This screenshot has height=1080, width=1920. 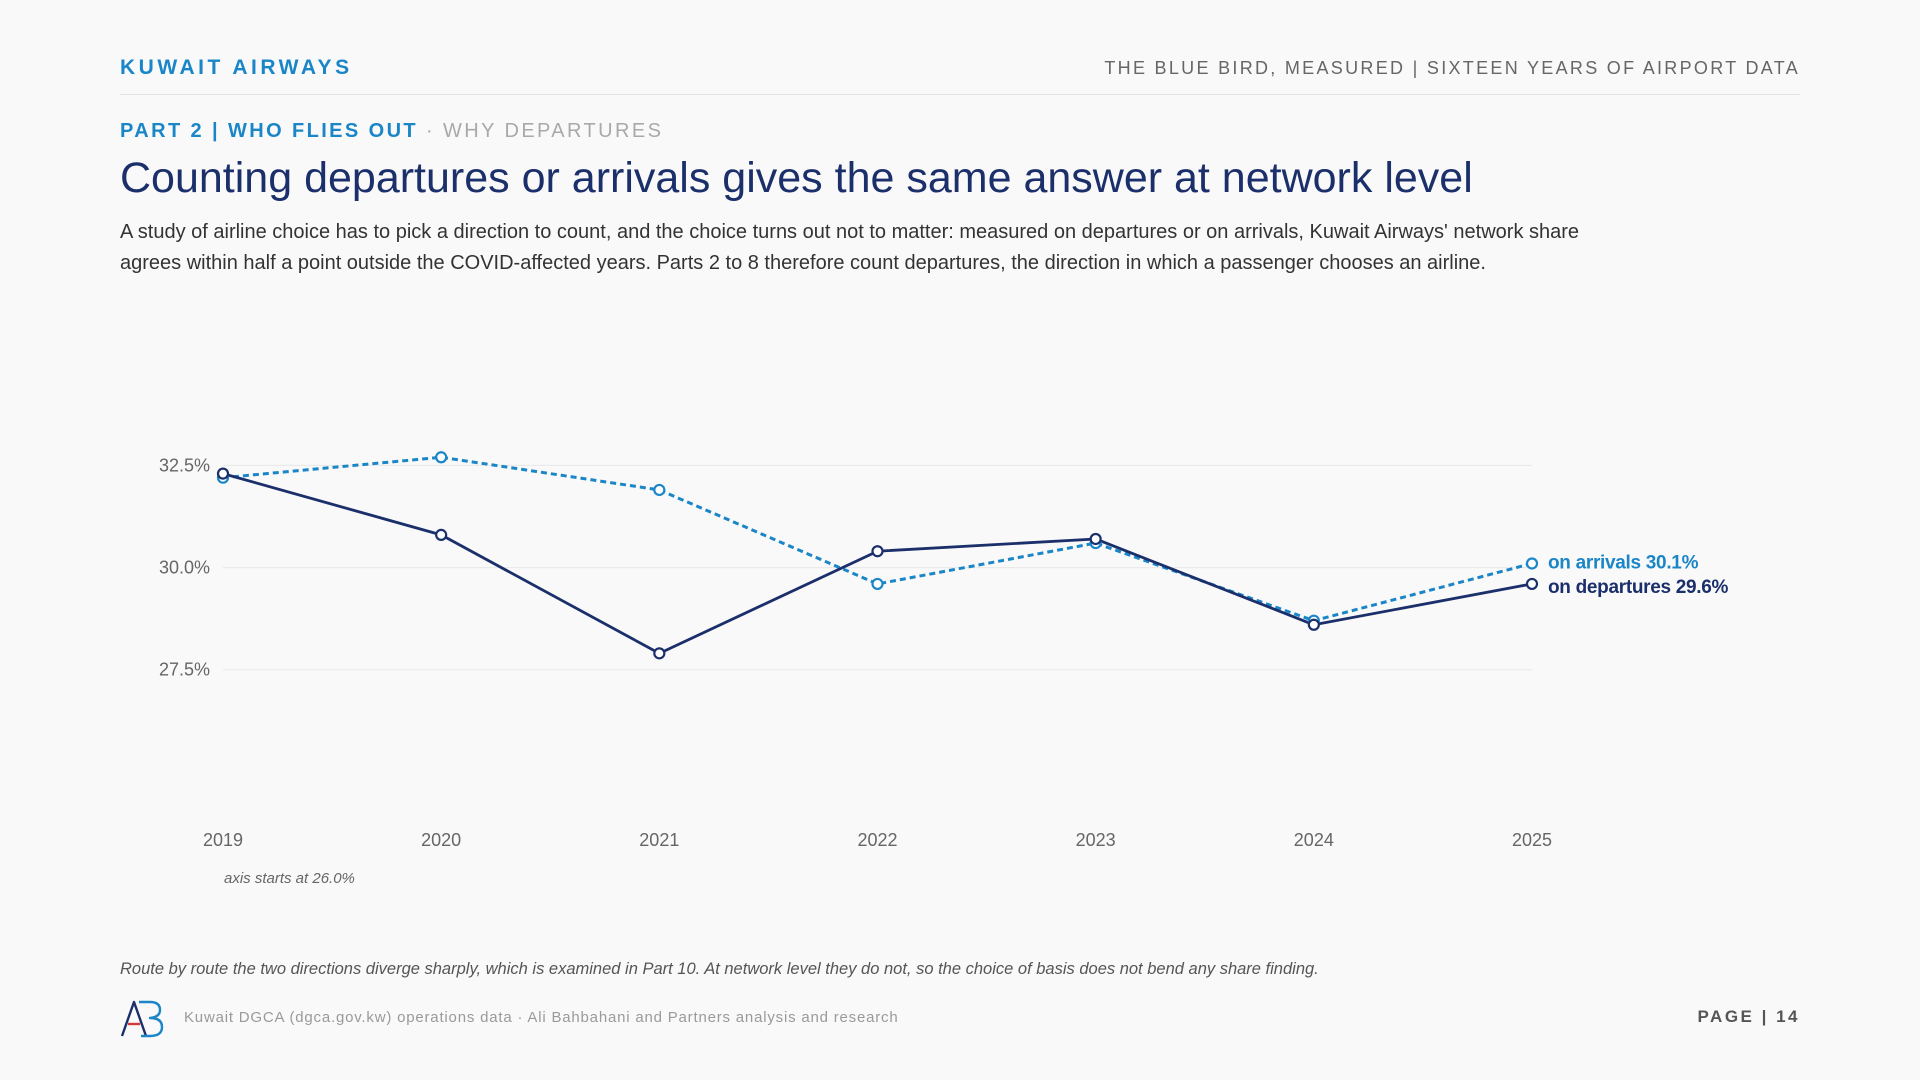 What do you see at coordinates (236, 67) in the screenshot?
I see `brand-name: KUWAIT AIRWAYS` at bounding box center [236, 67].